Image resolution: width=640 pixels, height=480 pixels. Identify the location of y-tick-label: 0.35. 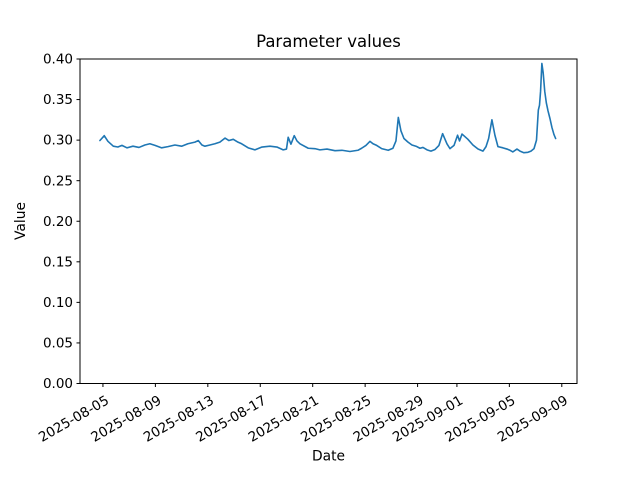
(58, 100).